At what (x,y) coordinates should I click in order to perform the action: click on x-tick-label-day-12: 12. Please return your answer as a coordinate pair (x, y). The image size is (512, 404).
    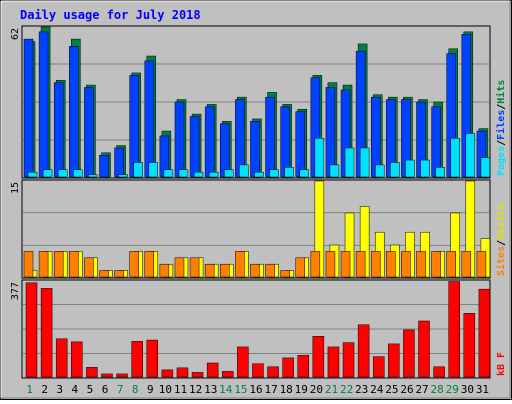
    Looking at the image, I should click on (195, 389).